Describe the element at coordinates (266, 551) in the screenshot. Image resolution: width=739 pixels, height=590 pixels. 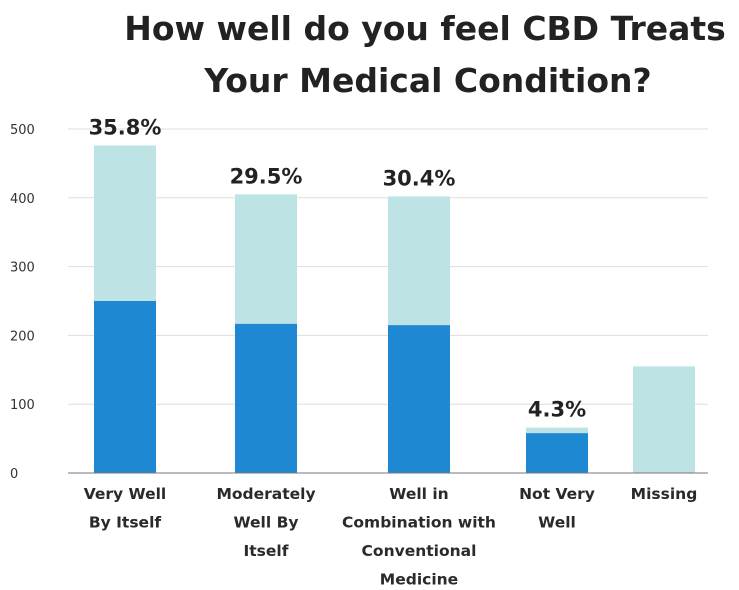
I see `x-tick-label-line: Itself` at that location.